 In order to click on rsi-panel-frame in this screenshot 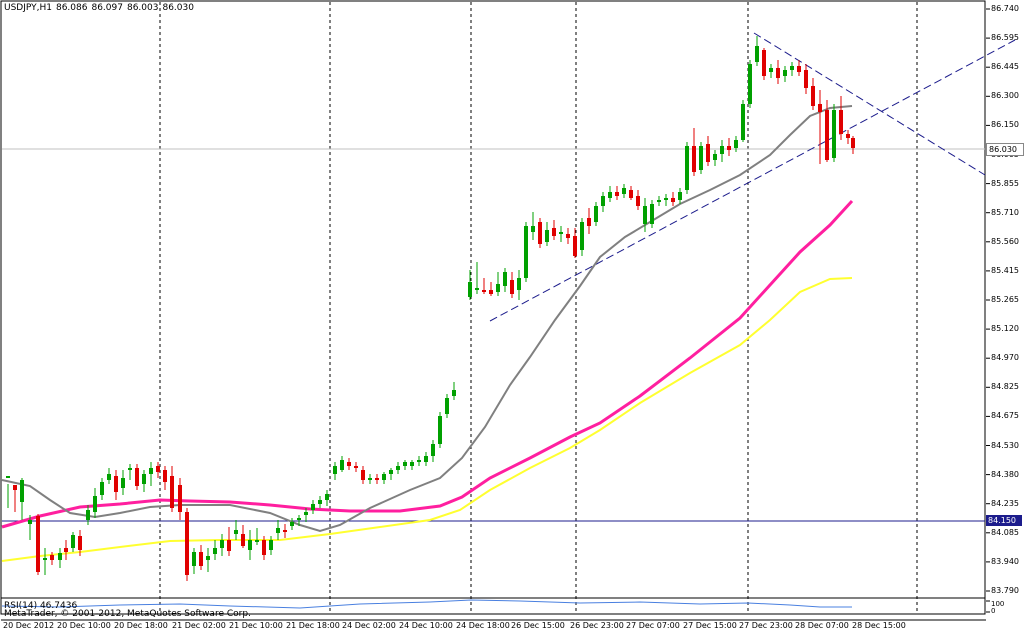, I will do `click(493, 606)`.